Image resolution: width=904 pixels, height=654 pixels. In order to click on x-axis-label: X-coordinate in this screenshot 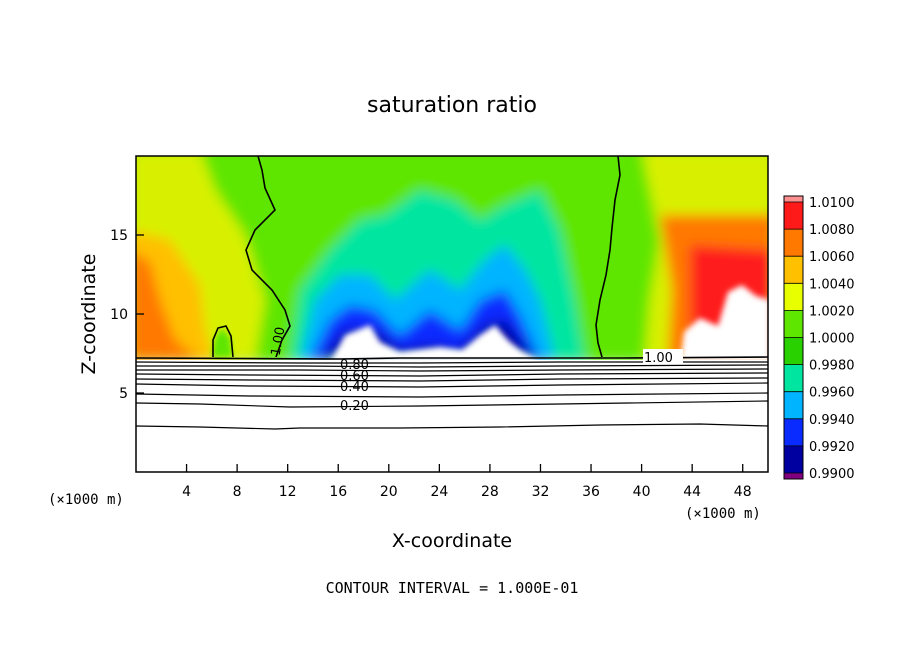, I will do `click(452, 541)`.